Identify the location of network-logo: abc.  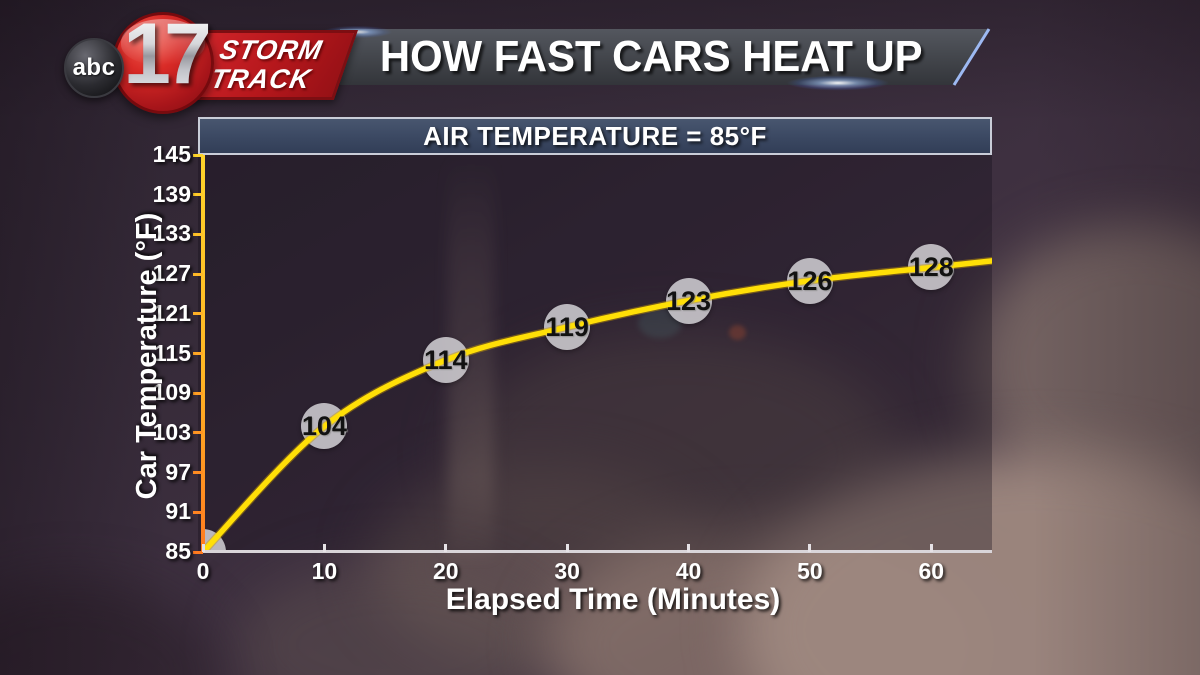
(94, 68).